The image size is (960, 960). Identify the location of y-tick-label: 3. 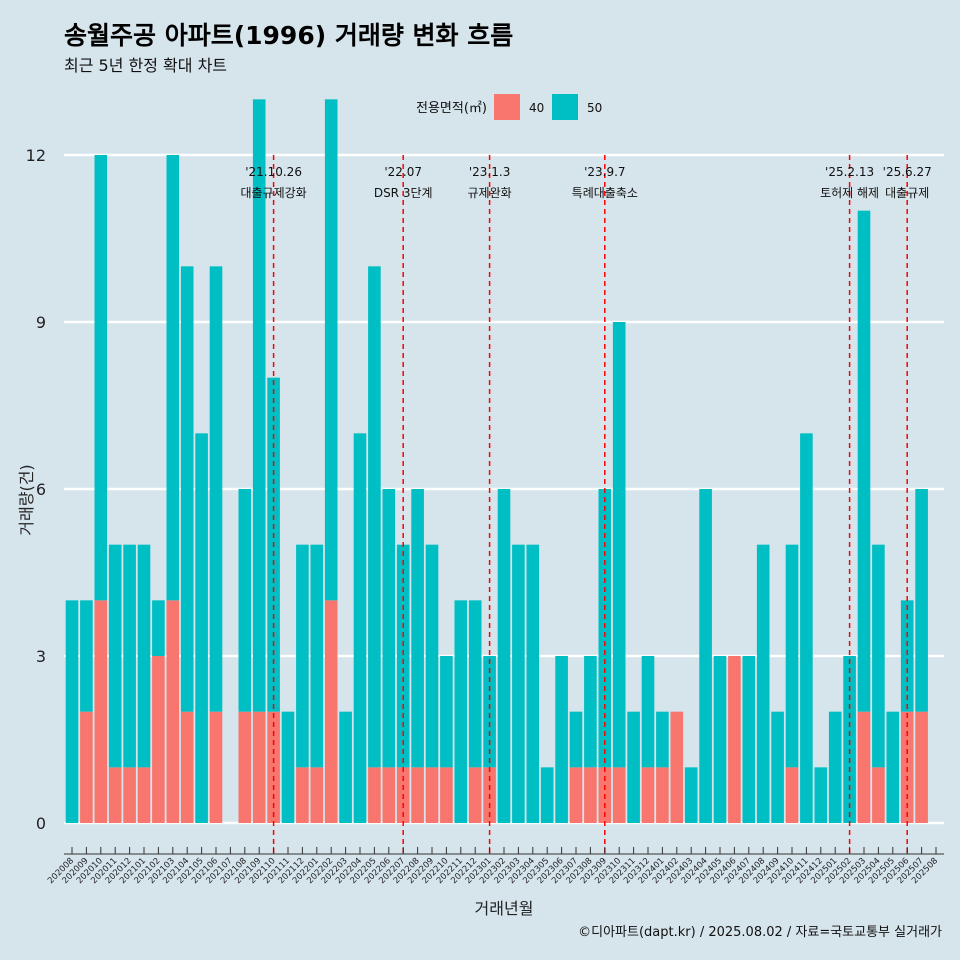
(41, 656).